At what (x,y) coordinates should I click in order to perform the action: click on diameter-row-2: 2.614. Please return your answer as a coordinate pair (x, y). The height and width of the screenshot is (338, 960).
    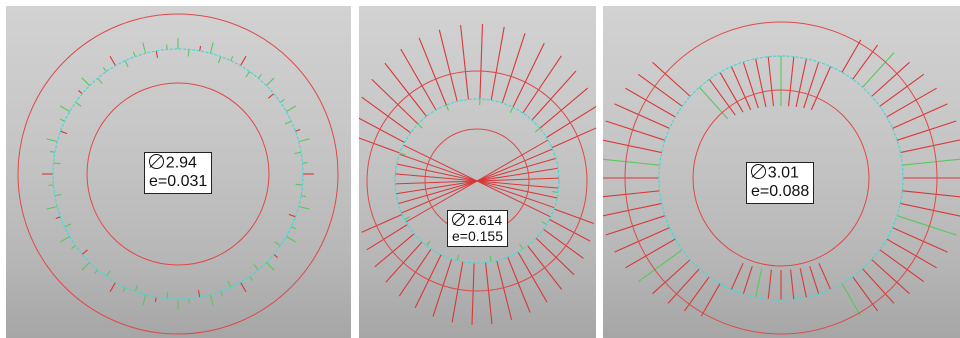
    Looking at the image, I should click on (477, 220).